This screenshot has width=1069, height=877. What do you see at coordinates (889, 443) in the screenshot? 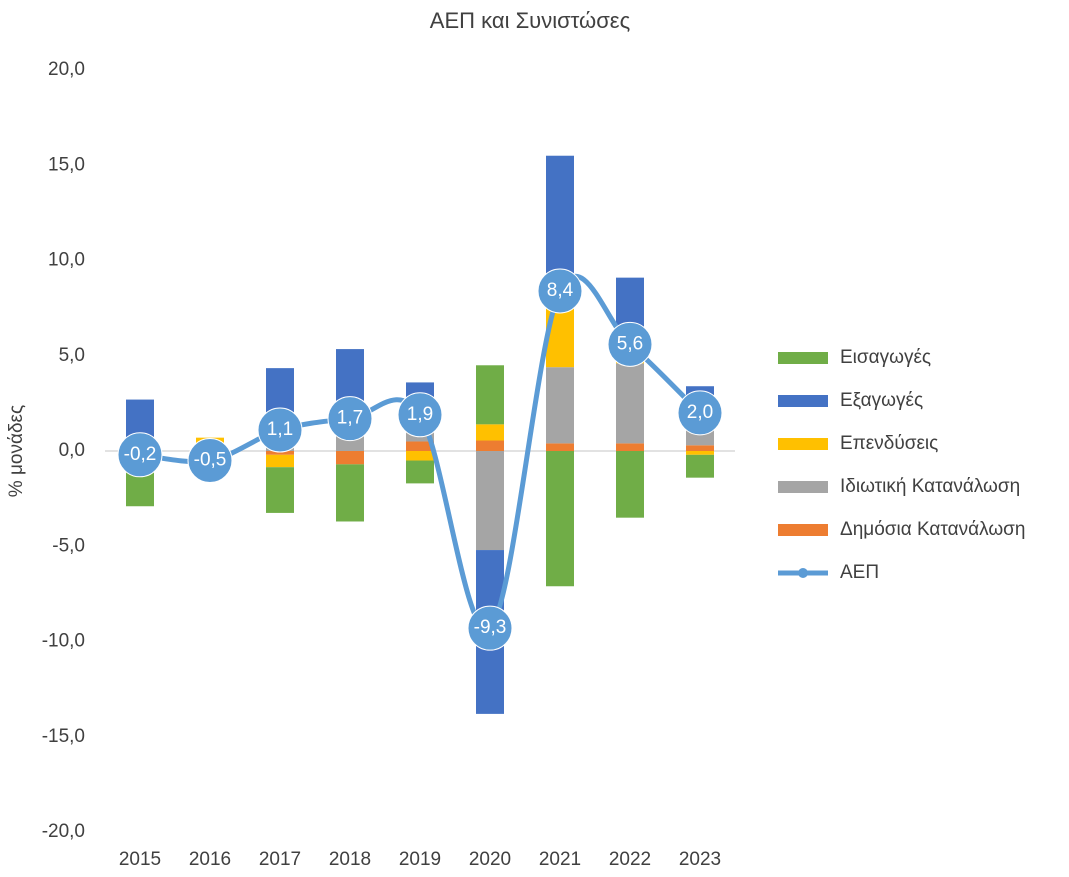
I see `legend-label: Επενδύσεις` at bounding box center [889, 443].